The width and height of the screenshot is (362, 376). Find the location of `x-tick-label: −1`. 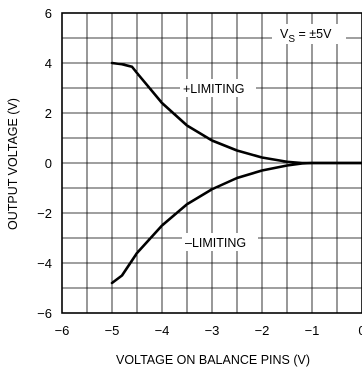

x-tick-label: −1 is located at coordinates (312, 330).